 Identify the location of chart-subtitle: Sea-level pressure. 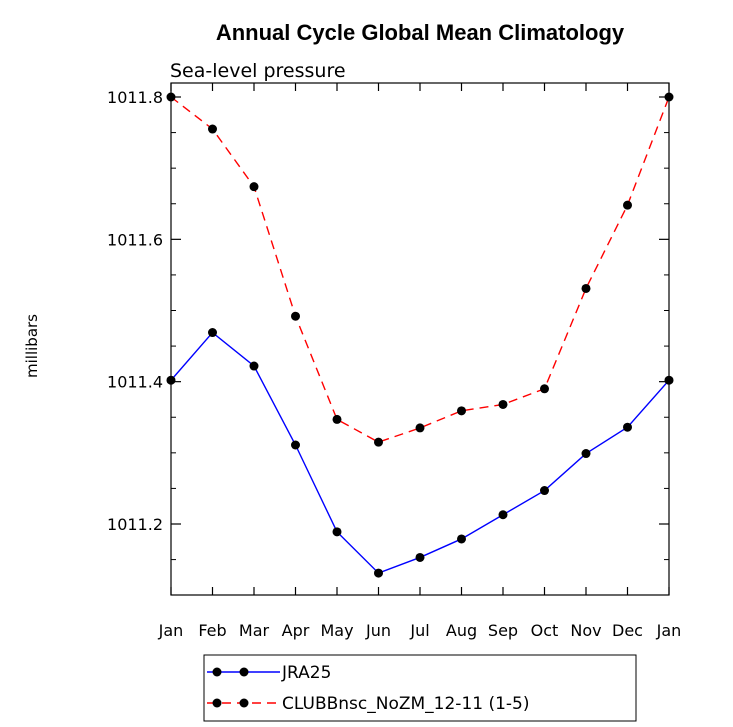
(258, 71).